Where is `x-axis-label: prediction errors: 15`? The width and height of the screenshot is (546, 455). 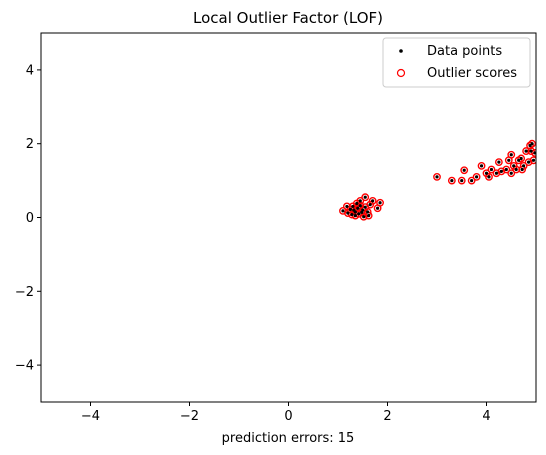
x-axis-label: prediction errors: 15 is located at coordinates (288, 438).